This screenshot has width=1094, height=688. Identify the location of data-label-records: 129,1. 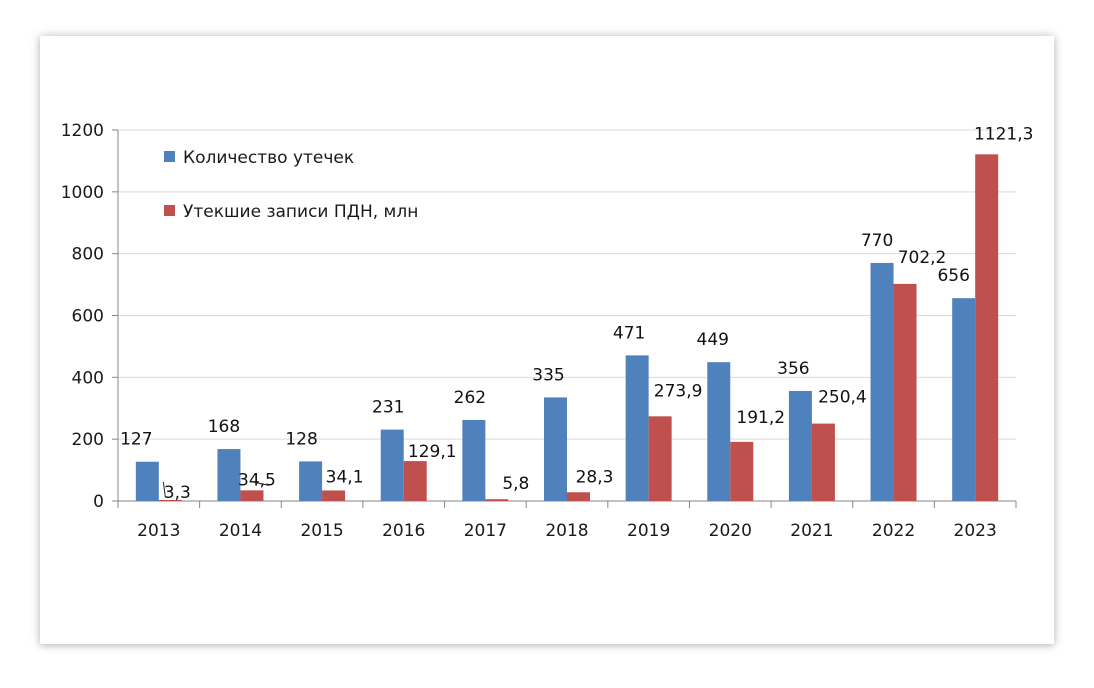
(432, 452).